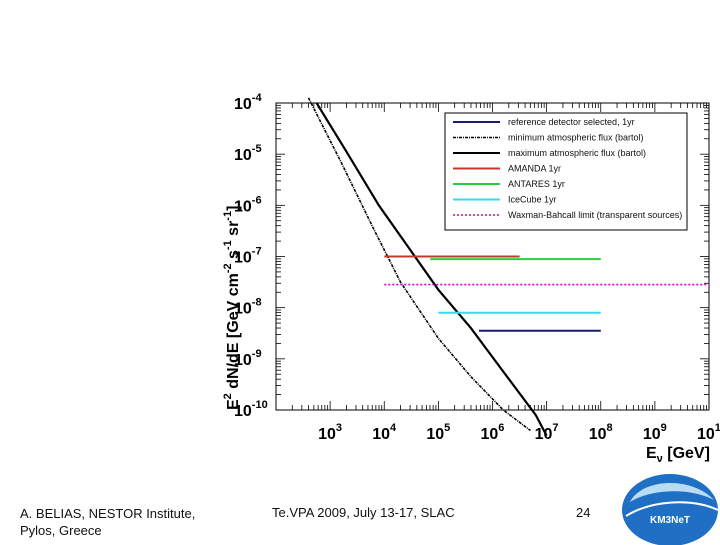  I want to click on y-tick-label: 10⁻⁴, so click(248, 102).